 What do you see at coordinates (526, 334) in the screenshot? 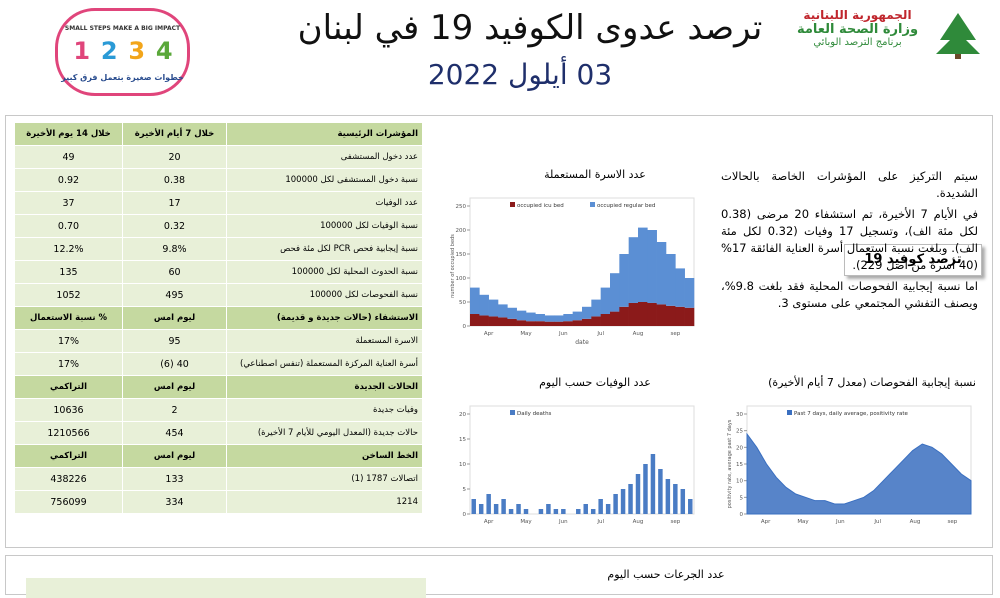
I see `x-tick-label: May` at bounding box center [526, 334].